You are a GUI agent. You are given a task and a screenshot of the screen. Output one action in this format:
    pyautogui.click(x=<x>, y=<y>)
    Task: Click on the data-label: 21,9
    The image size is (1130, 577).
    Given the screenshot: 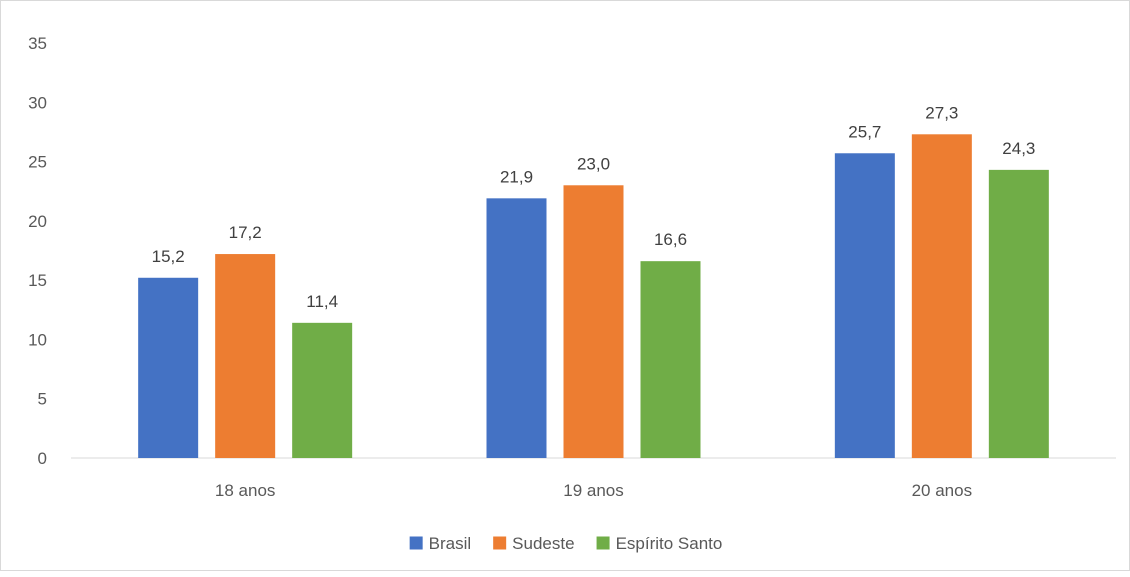 What is the action you would take?
    pyautogui.click(x=516, y=176)
    